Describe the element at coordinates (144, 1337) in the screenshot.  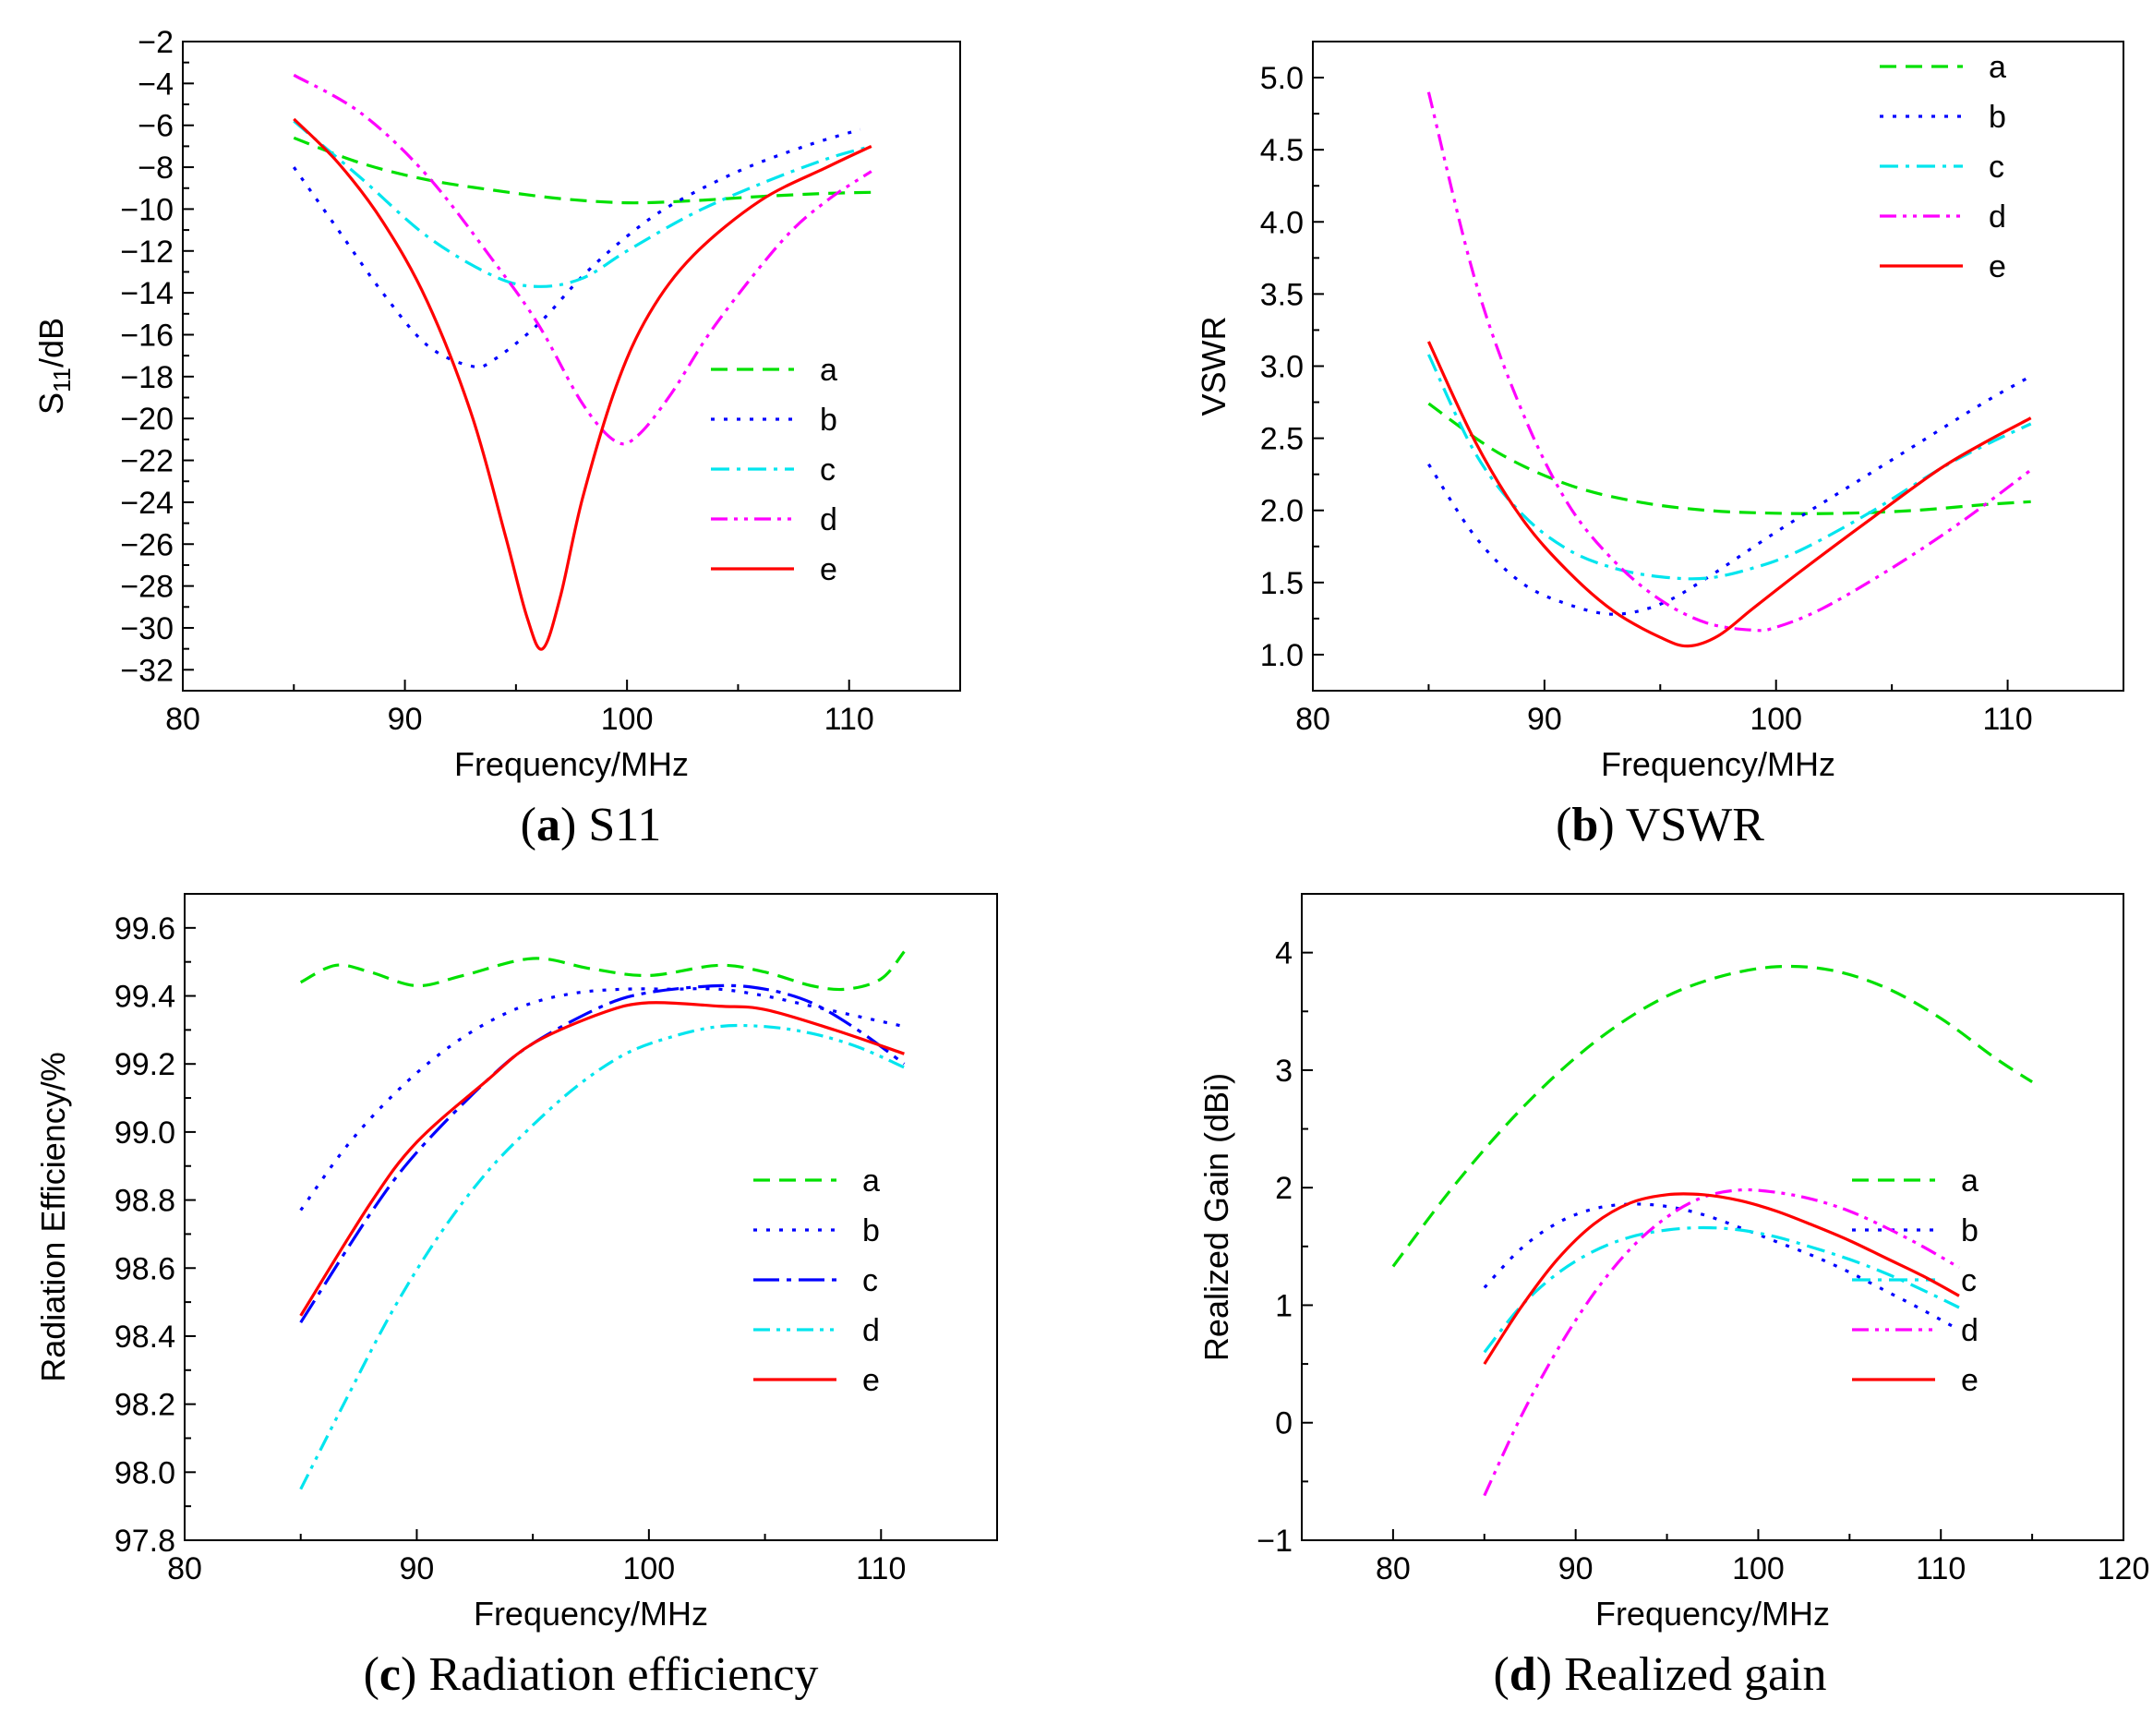
I see `y-tick-label: 98.4` at that location.